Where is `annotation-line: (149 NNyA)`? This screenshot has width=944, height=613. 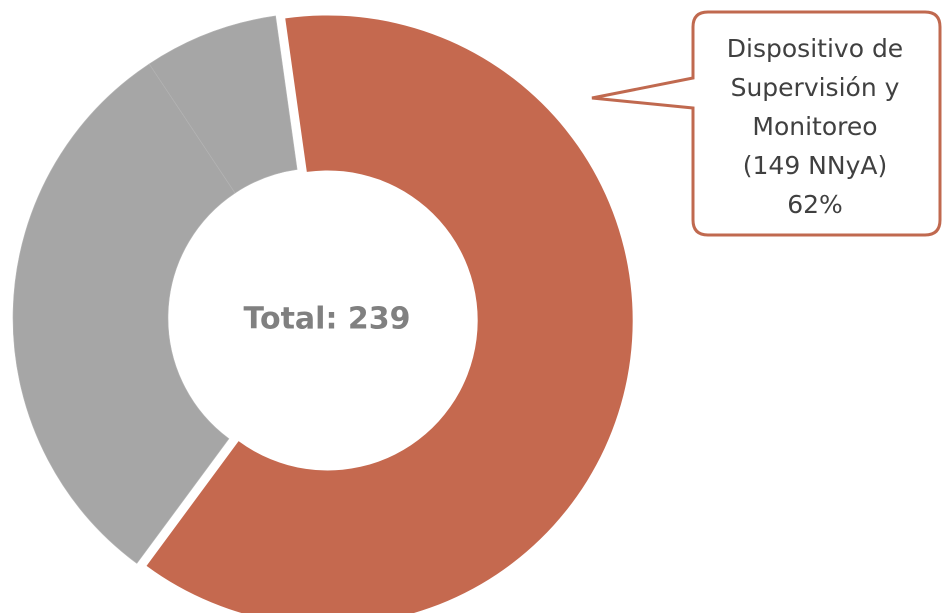 annotation-line: (149 NNyA) is located at coordinates (815, 165).